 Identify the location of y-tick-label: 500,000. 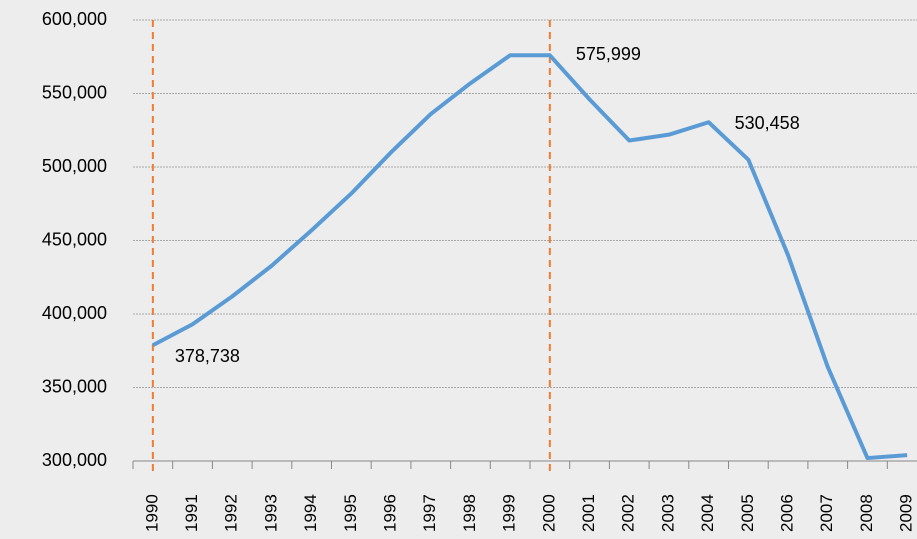
(74, 166).